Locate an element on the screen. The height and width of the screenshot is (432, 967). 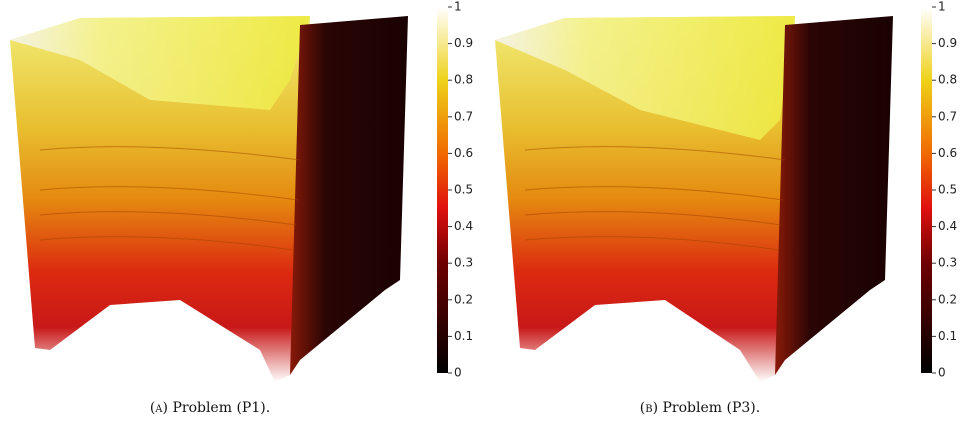
caption-label: (b) is located at coordinates (649, 408).